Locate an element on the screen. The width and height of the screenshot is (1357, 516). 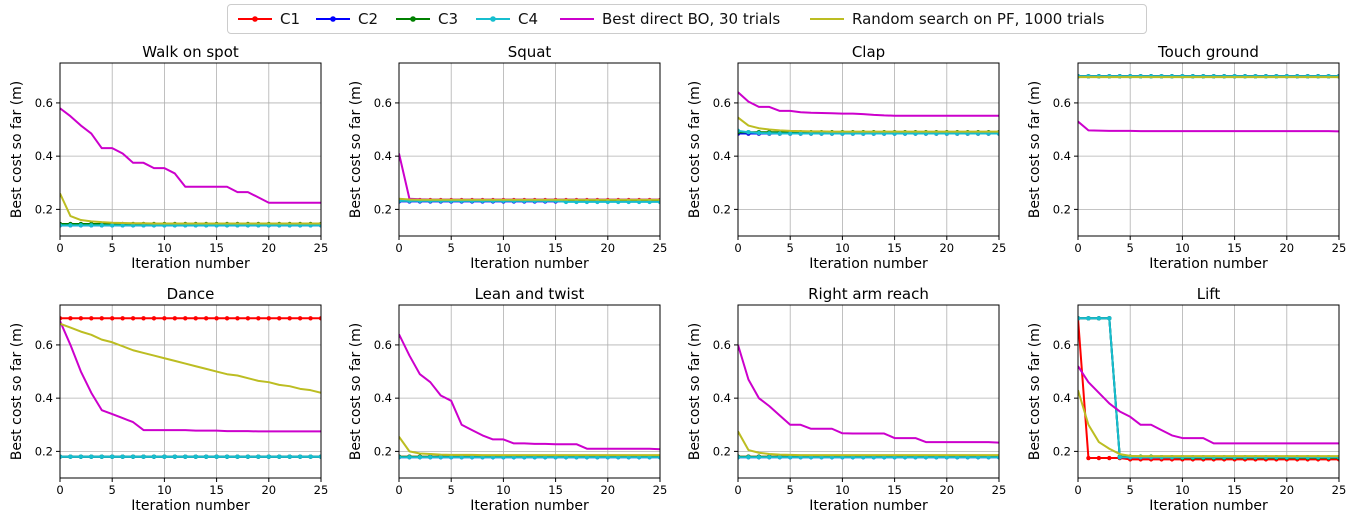
subplot-title: Clap is located at coordinates (868, 52).